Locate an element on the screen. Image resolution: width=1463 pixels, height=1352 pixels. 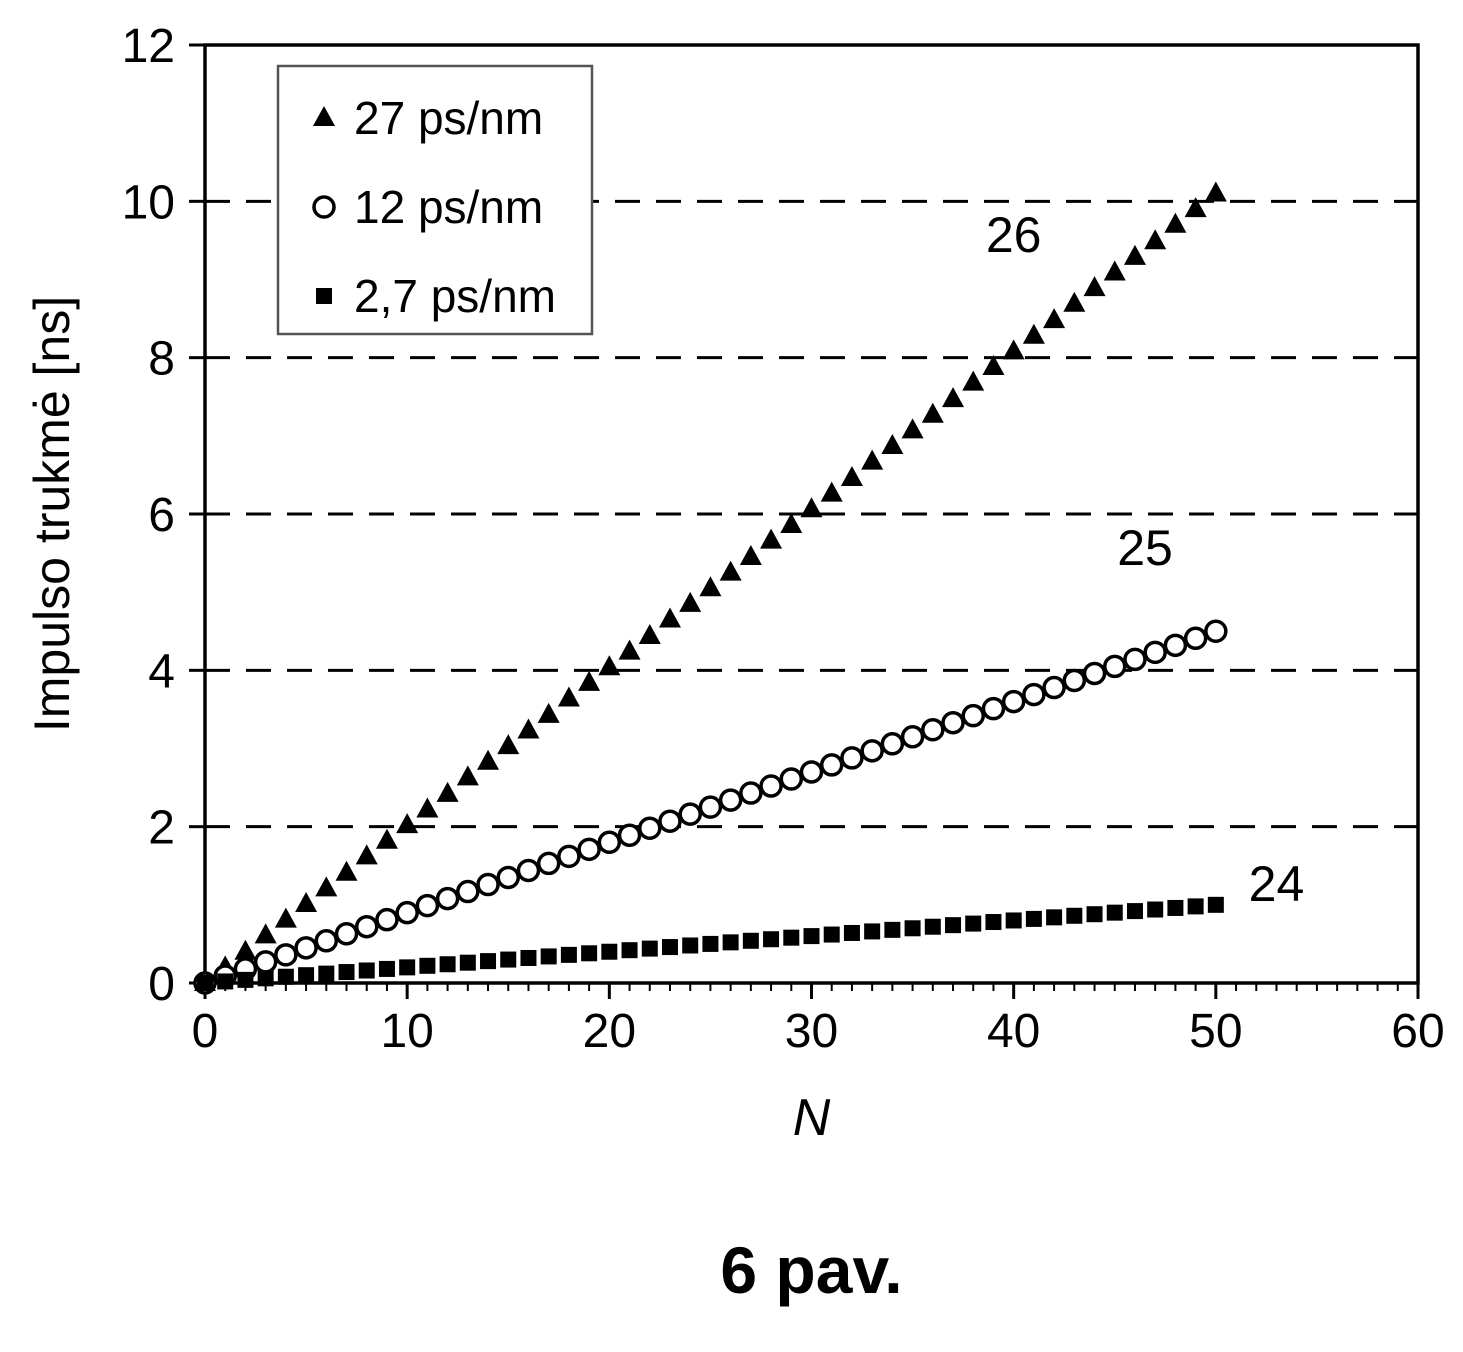
x-tick-label: 40 is located at coordinates (1013, 1031).